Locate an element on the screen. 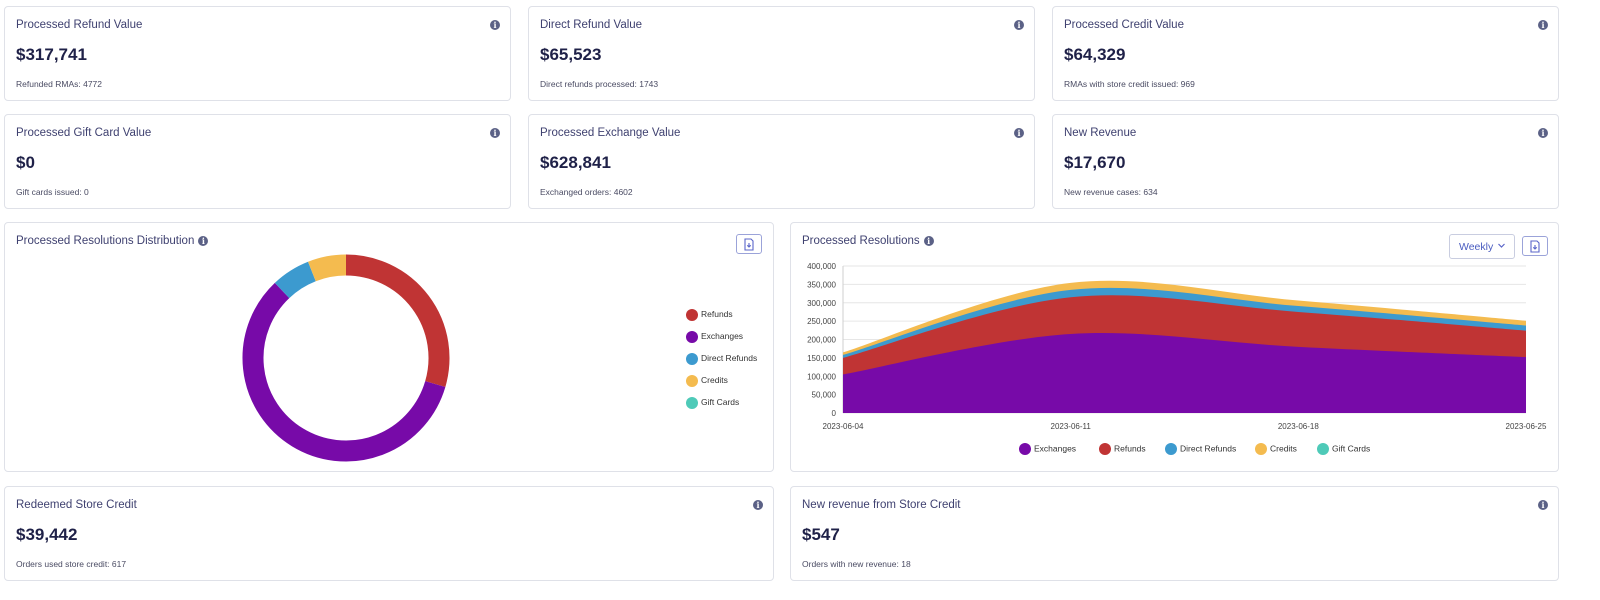 Image resolution: width=1600 pixels, height=600 pixels. card-value: $628,841 is located at coordinates (575, 162).